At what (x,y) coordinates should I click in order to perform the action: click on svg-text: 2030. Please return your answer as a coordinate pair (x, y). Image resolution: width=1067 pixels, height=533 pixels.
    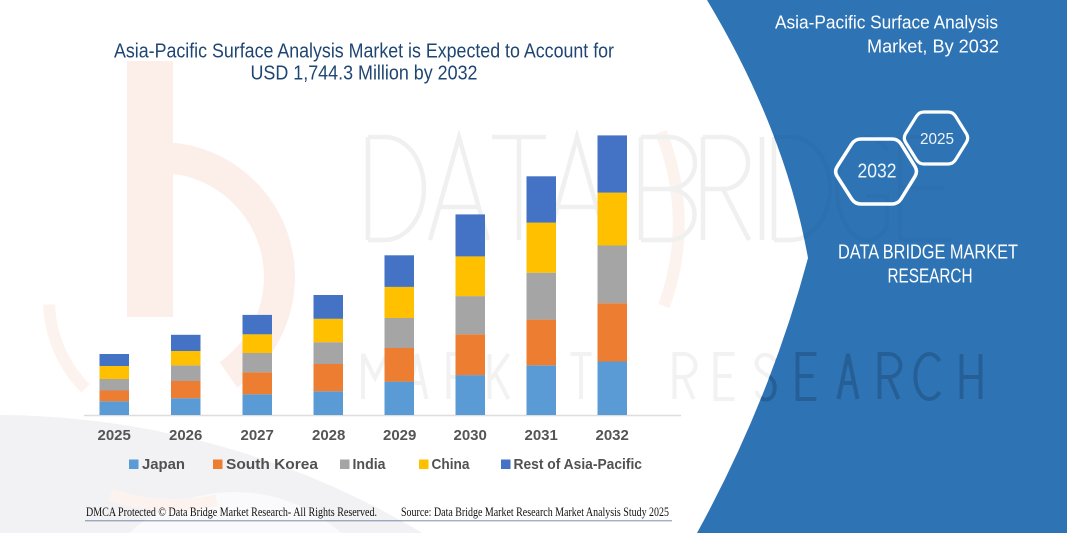
    Looking at the image, I should click on (470, 435).